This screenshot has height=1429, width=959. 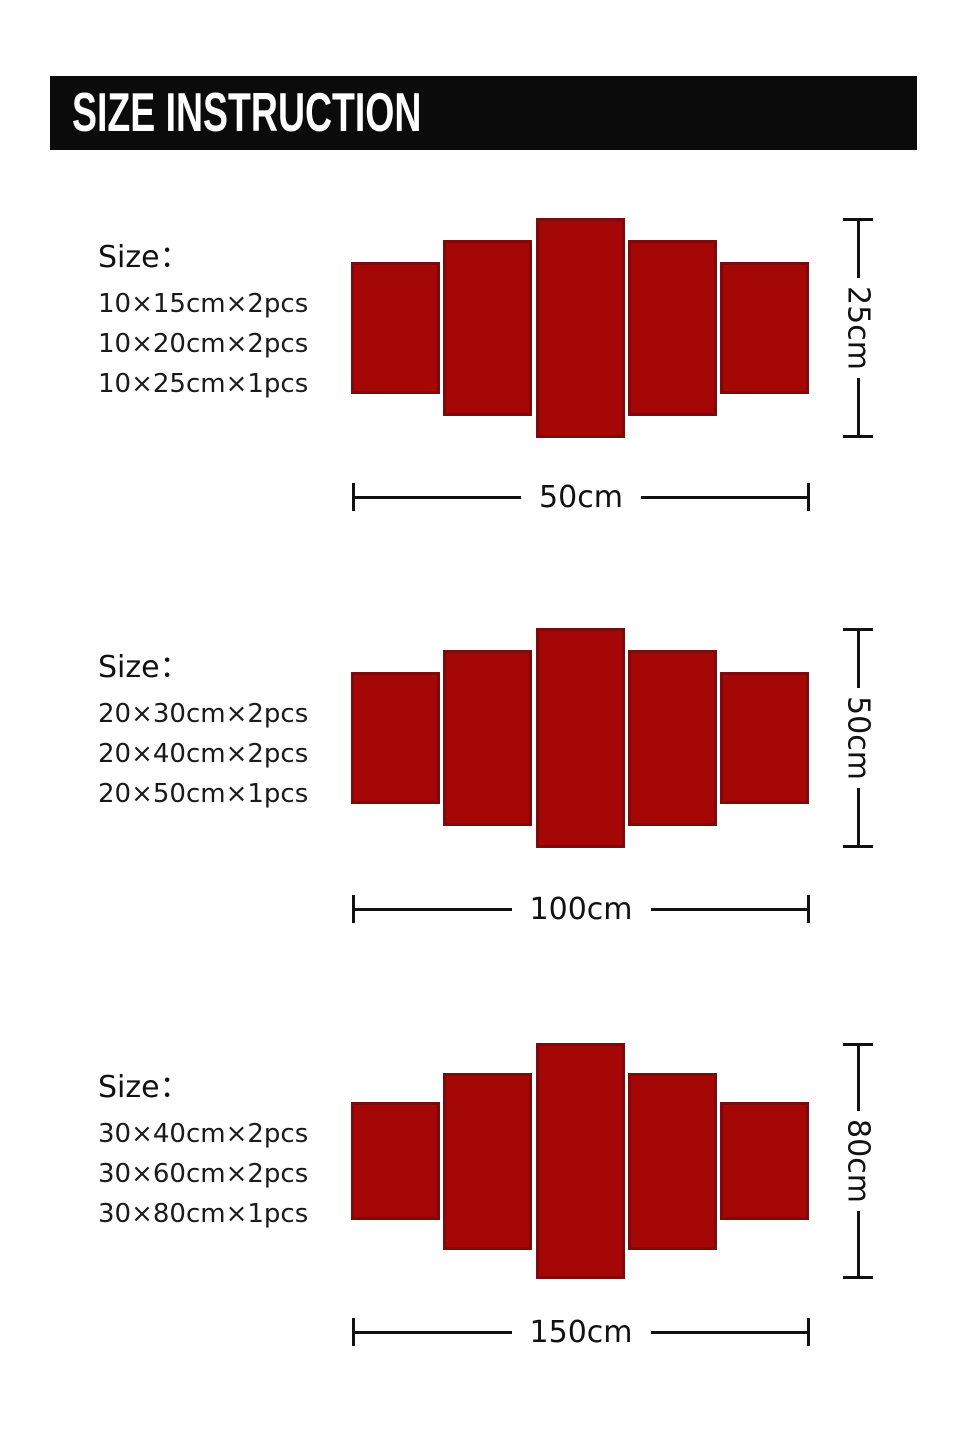 I want to click on width-dimension-label: 100cm, so click(x=581, y=909).